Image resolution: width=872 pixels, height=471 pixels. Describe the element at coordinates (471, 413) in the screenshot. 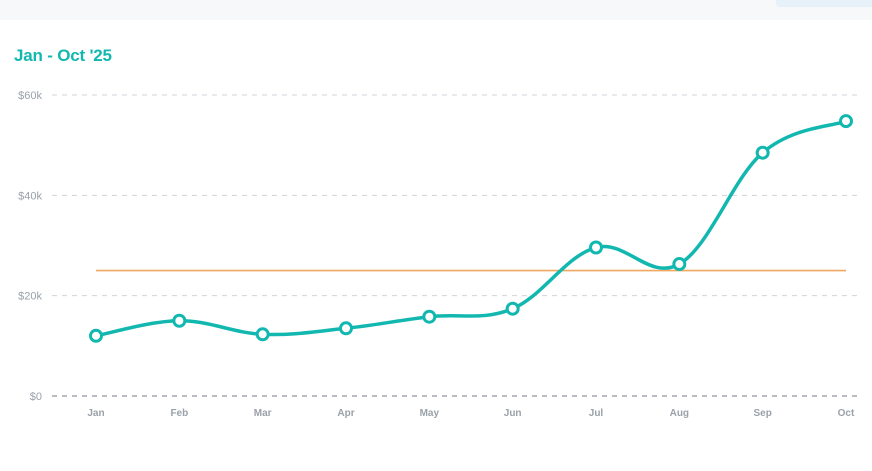

I see `x-axis-ticks: Jan Feb Mar Apr May Jun Jul Aug Sep Oct` at that location.